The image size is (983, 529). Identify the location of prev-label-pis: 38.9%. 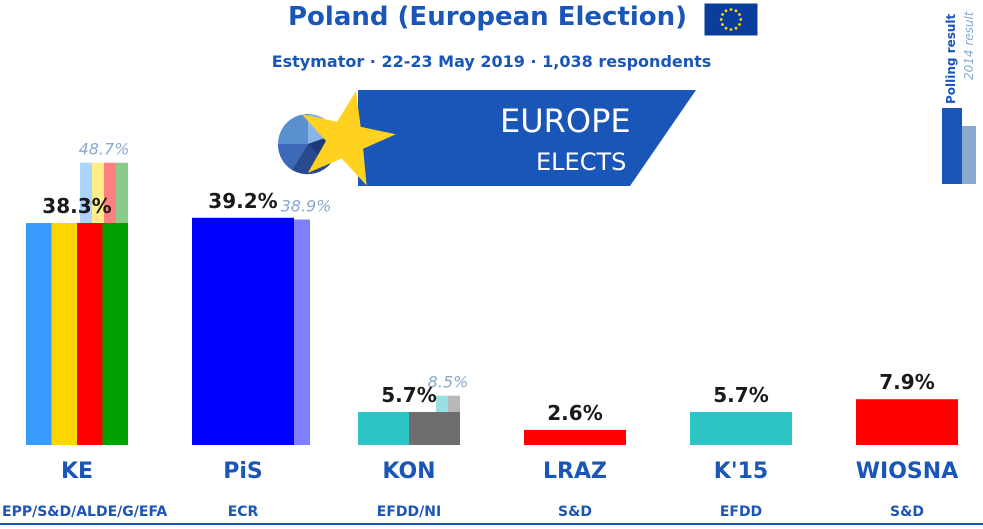
(306, 206).